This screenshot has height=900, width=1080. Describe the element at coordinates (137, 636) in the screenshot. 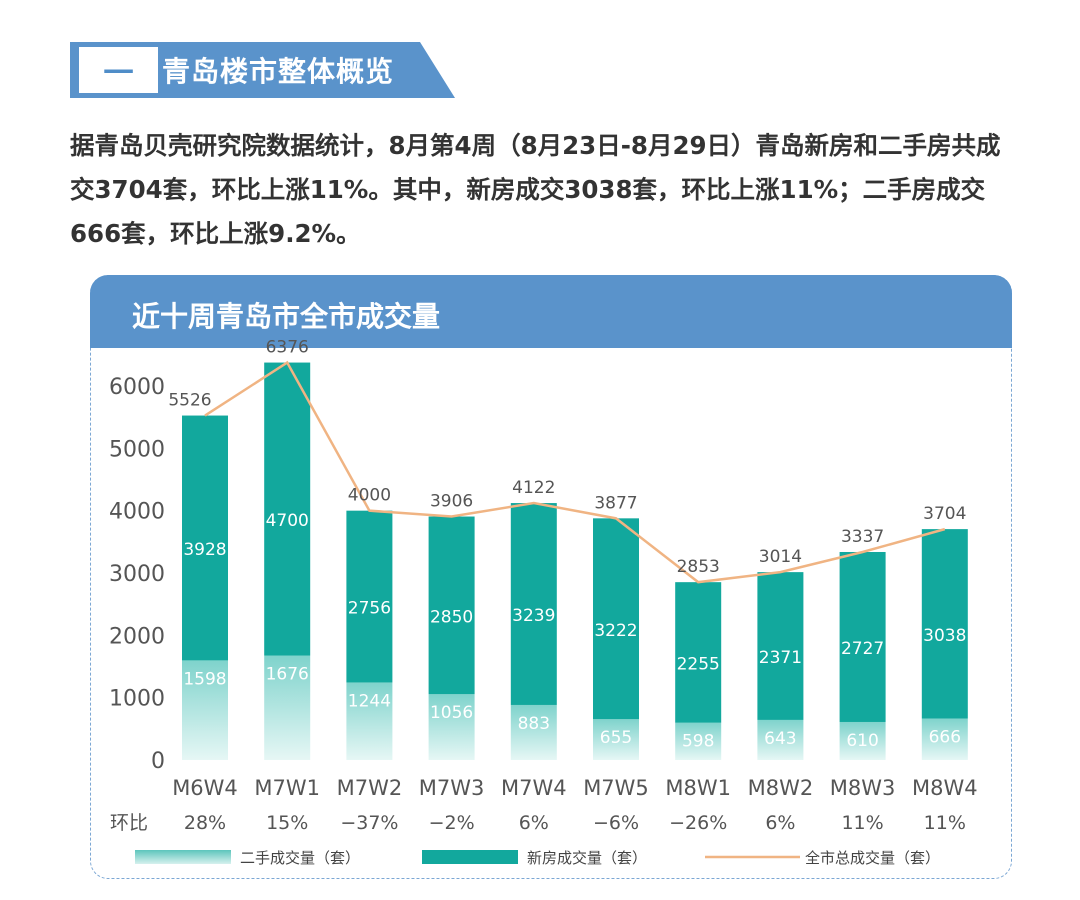

I see `y-tick-label: 2000` at that location.